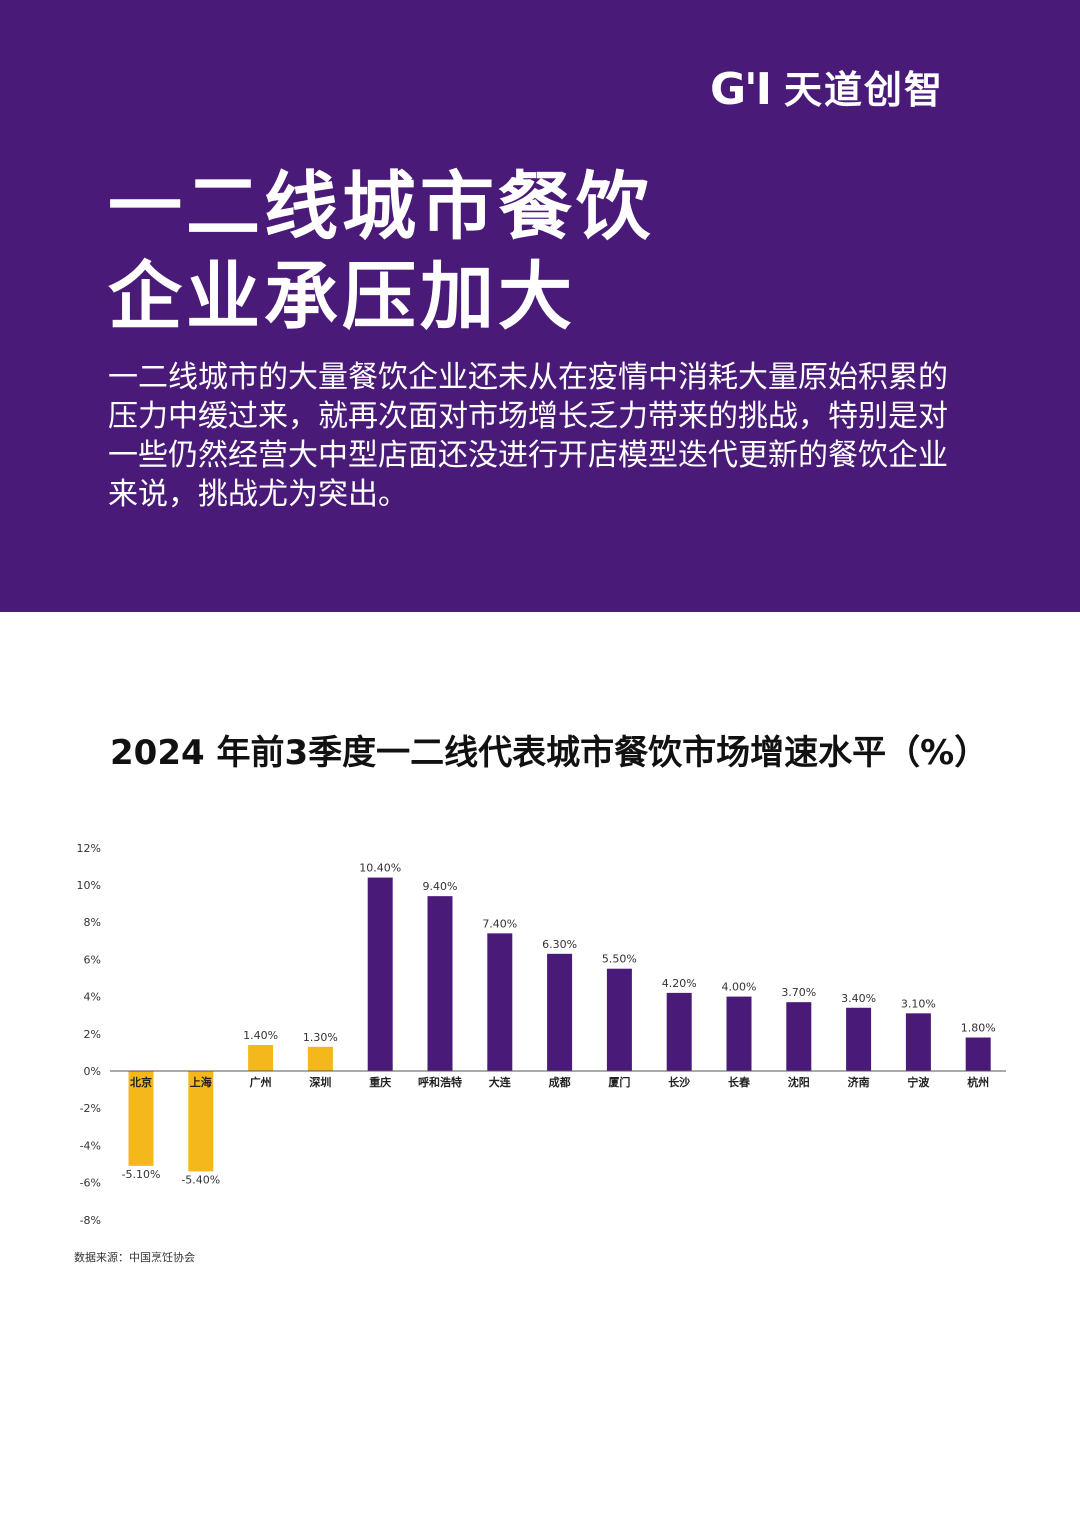 This screenshot has width=1080, height=1528. What do you see at coordinates (799, 1082) in the screenshot?
I see `category-label: 沈阳` at bounding box center [799, 1082].